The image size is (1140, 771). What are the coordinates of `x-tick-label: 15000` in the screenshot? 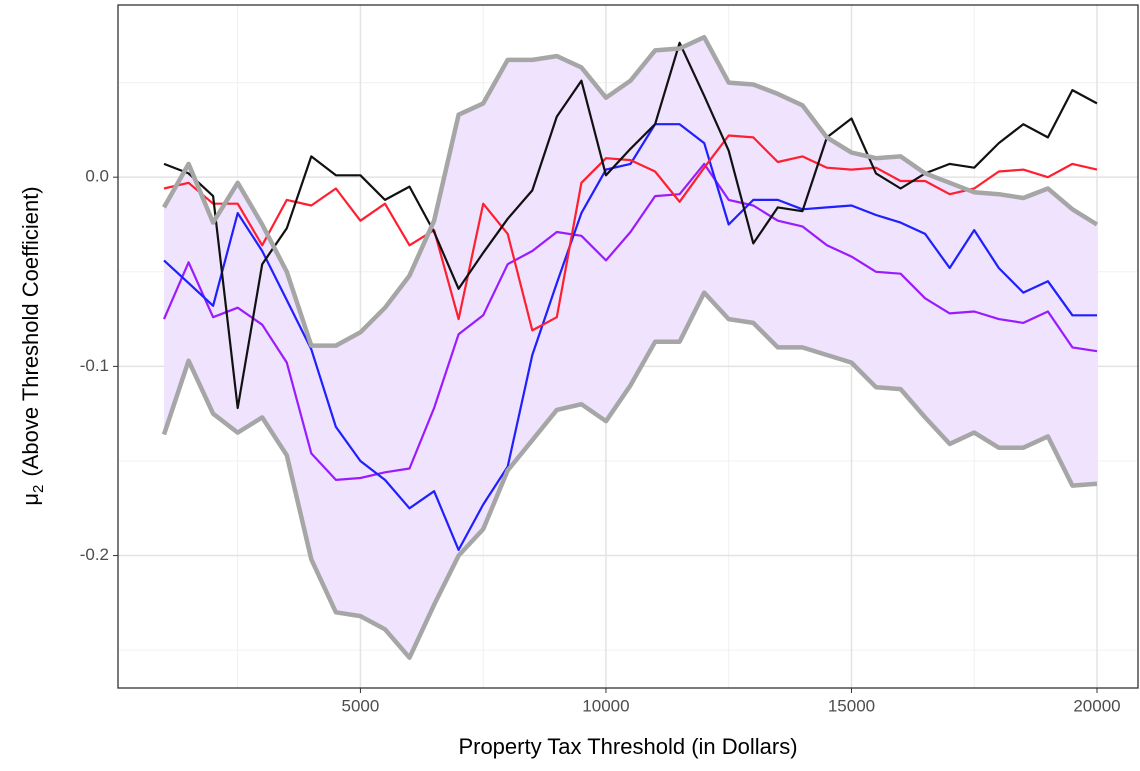 It's located at (851, 705).